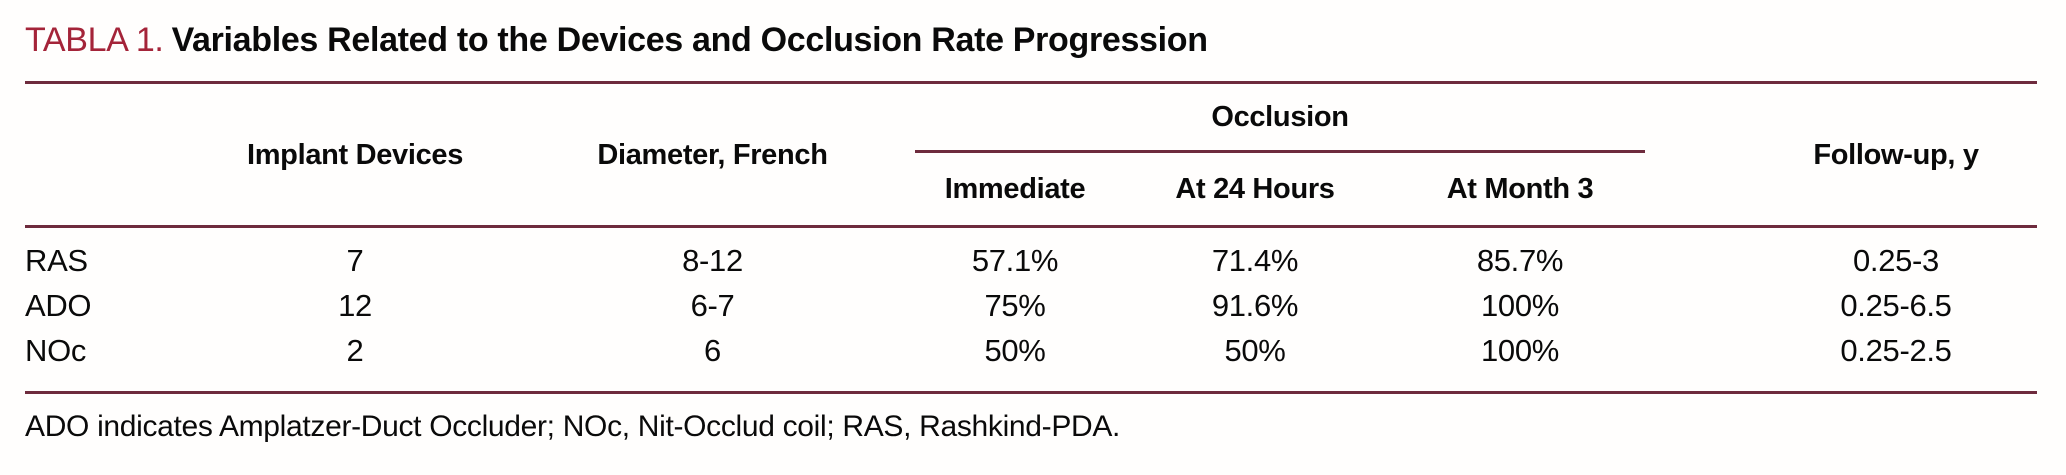 The width and height of the screenshot is (2066, 475). What do you see at coordinates (1255, 305) in the screenshot?
I see `cell-occlusion-at-24-hours: 91.6%` at bounding box center [1255, 305].